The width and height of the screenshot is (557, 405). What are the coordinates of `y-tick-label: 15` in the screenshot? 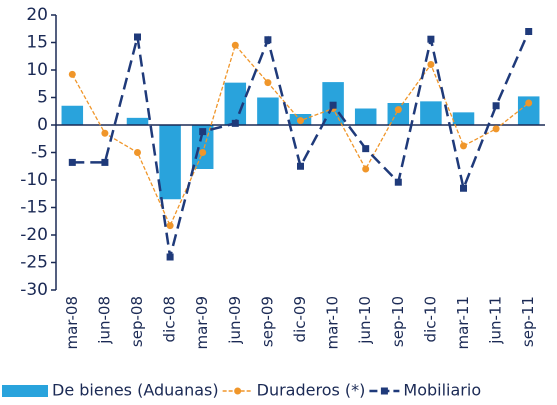 It's located at (37, 43).